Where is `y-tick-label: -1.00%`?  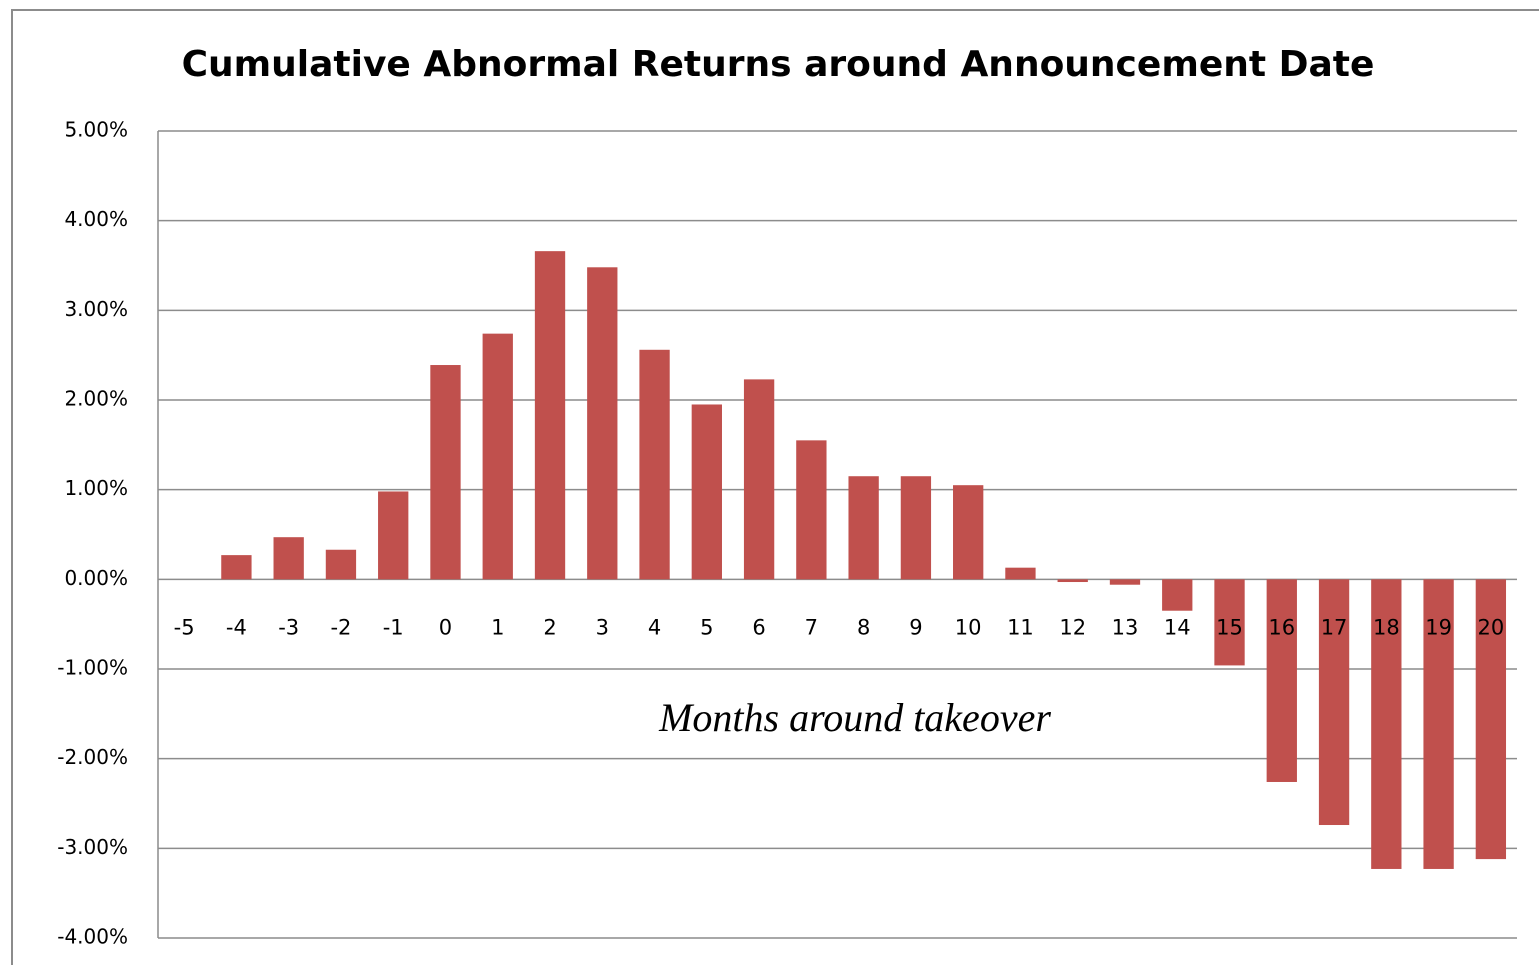 y-tick-label: -1.00% is located at coordinates (92, 668).